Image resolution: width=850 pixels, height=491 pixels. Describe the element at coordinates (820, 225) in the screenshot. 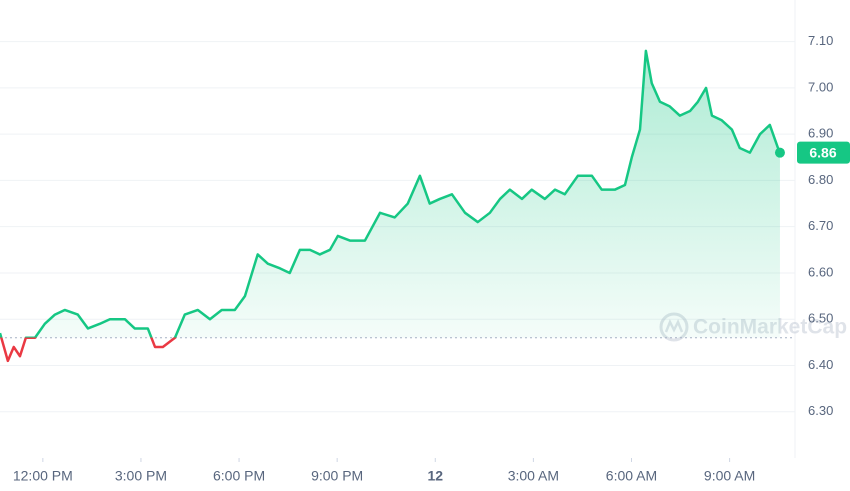

I see `y-tick-label: 6.70` at that location.